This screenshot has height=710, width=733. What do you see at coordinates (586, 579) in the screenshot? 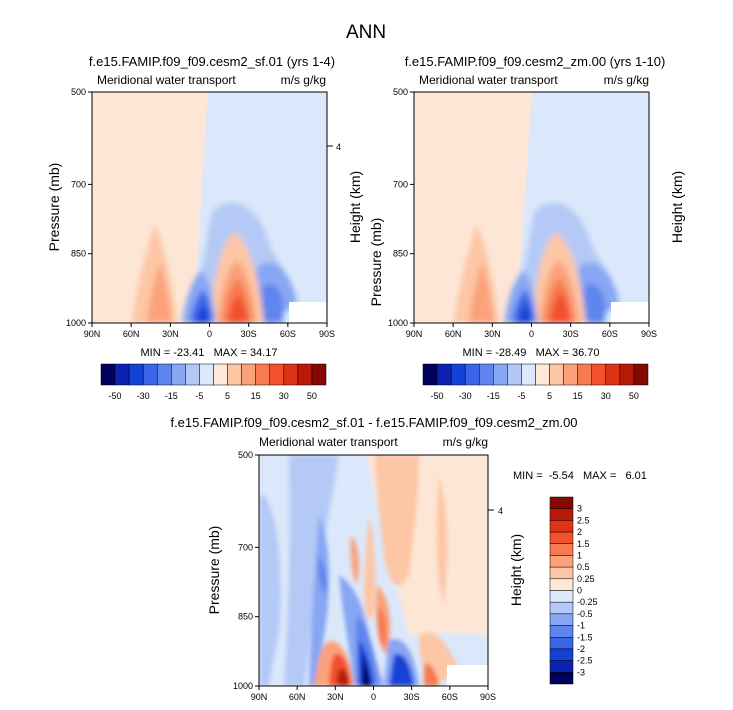
I see `colorbar-label: 0.25` at bounding box center [586, 579].